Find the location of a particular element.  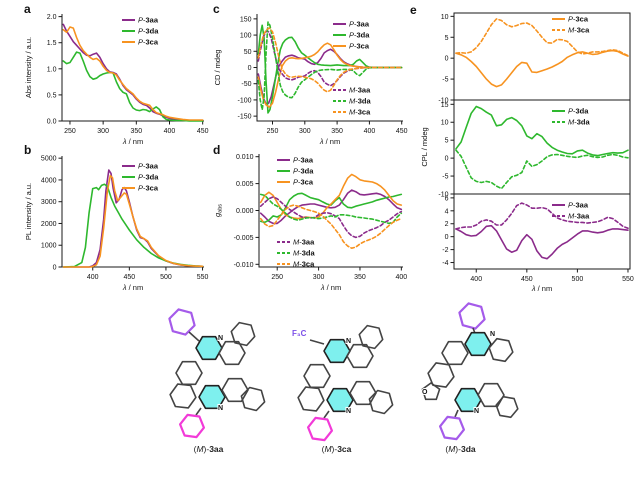

svg-text: -150 is located at coordinates (244, 117).